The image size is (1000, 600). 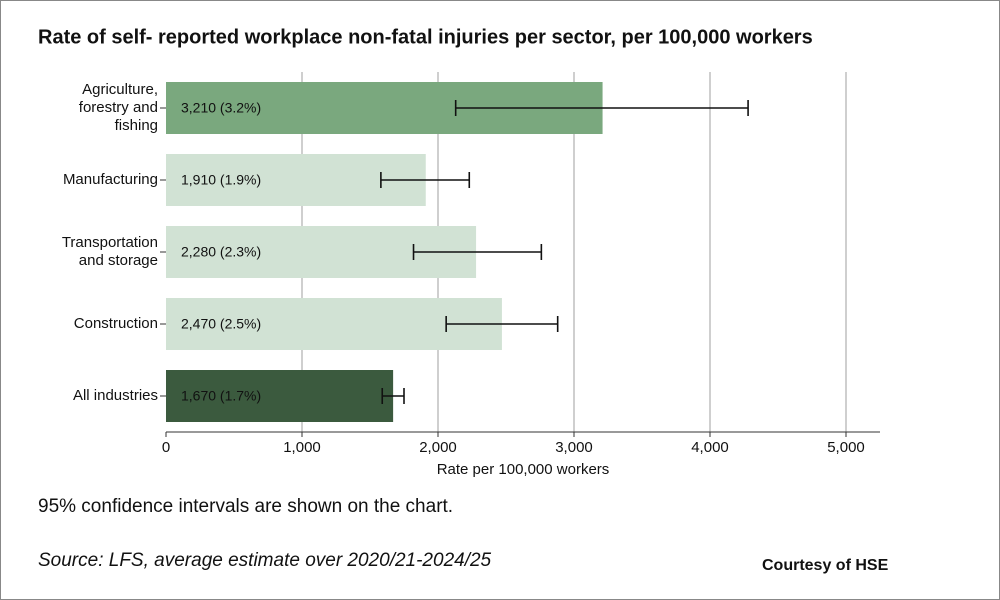 What do you see at coordinates (302, 447) in the screenshot?
I see `x-tick-label: 1,000` at bounding box center [302, 447].